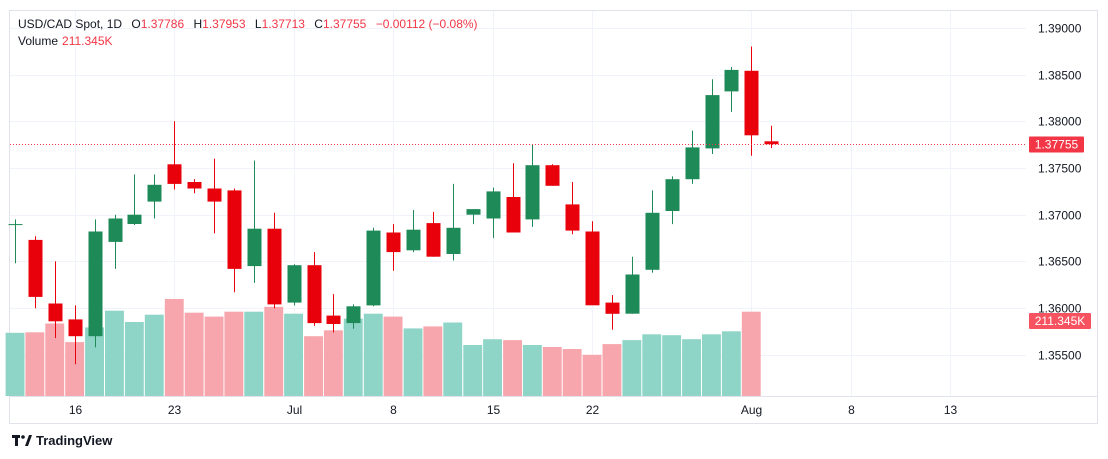 Image resolution: width=1108 pixels, height=459 pixels. What do you see at coordinates (344, 24) in the screenshot?
I see `close-value: 1.37755` at bounding box center [344, 24].